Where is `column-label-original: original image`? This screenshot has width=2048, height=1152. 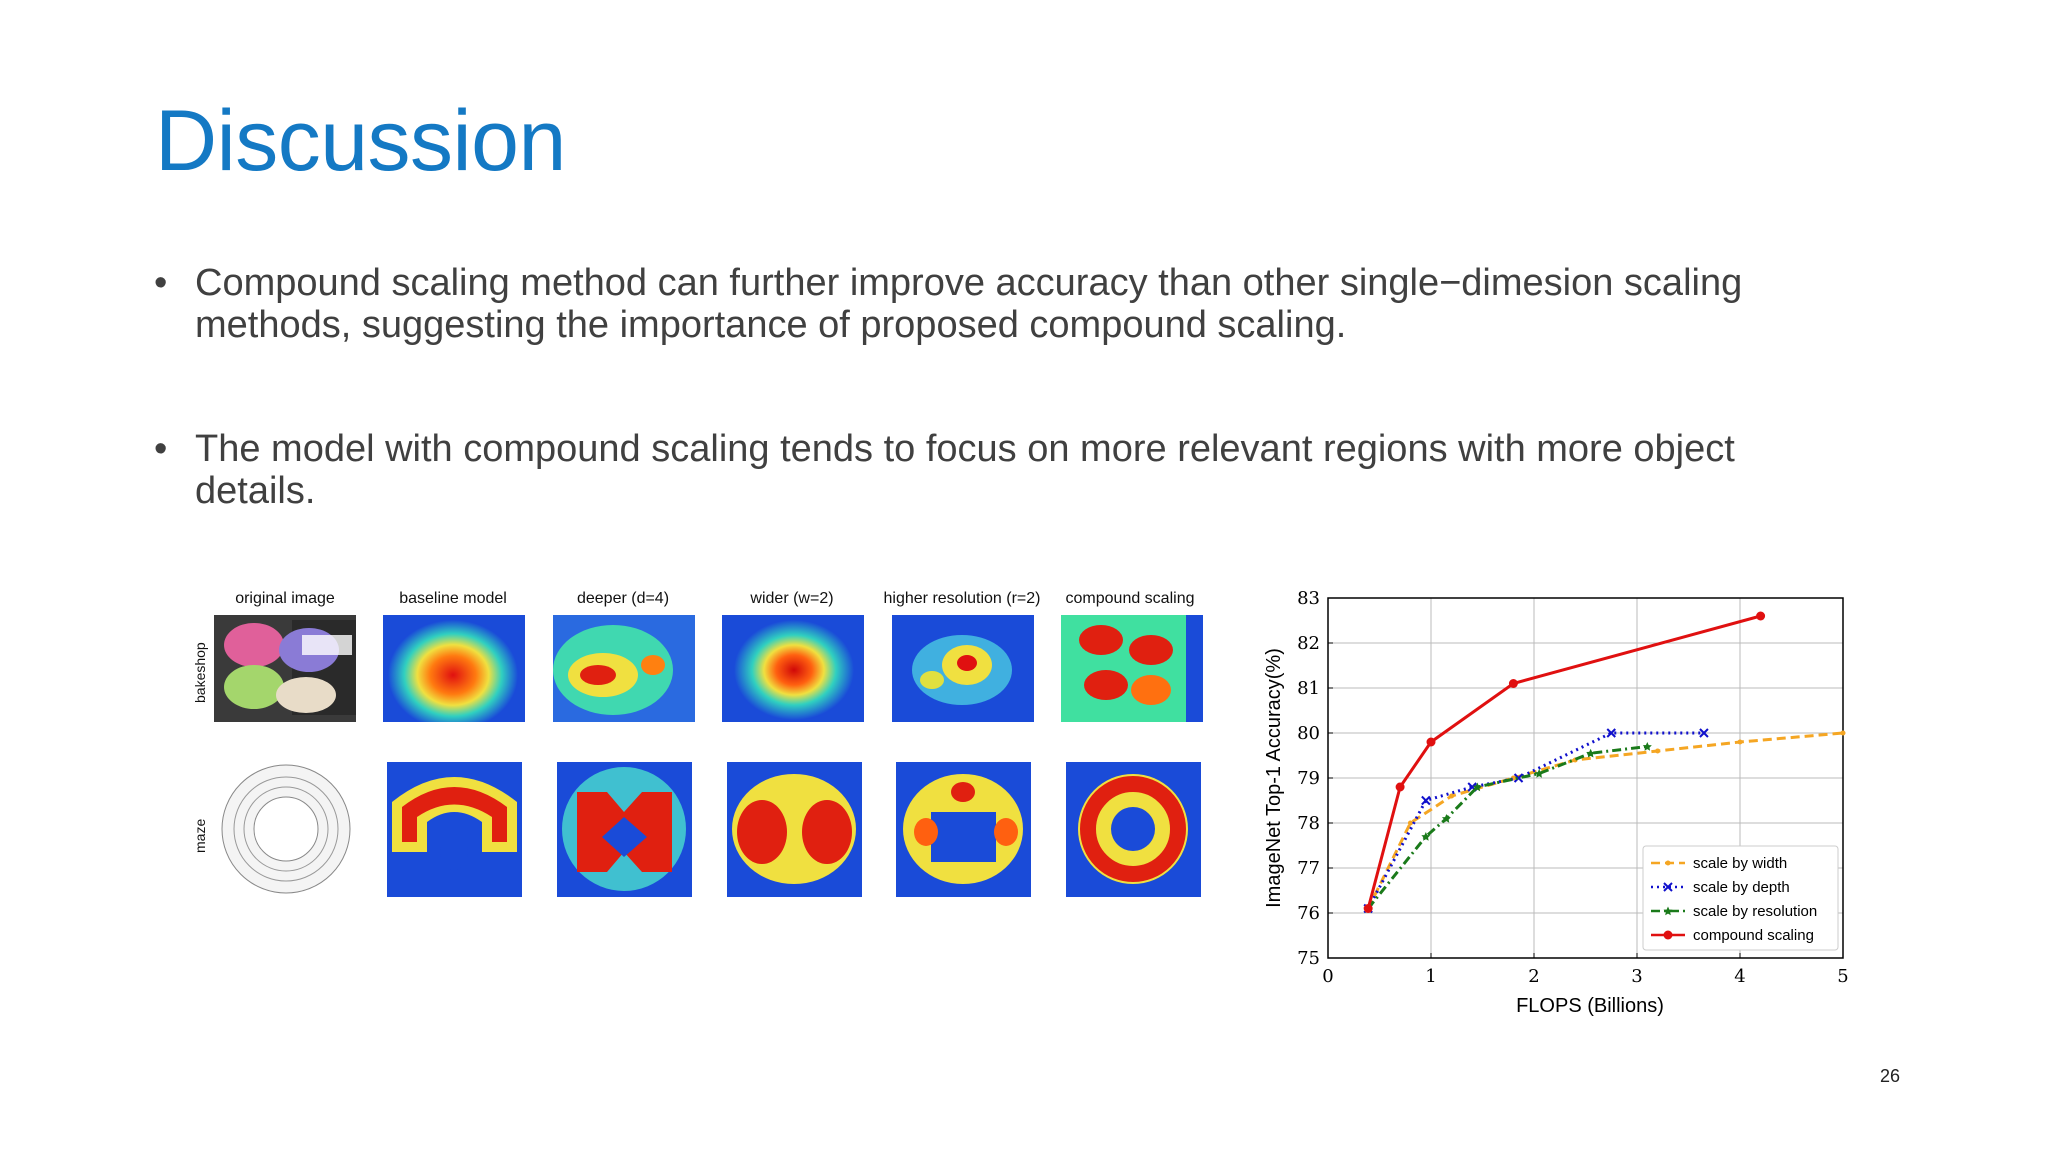
column-label-original: original image is located at coordinates (285, 598).